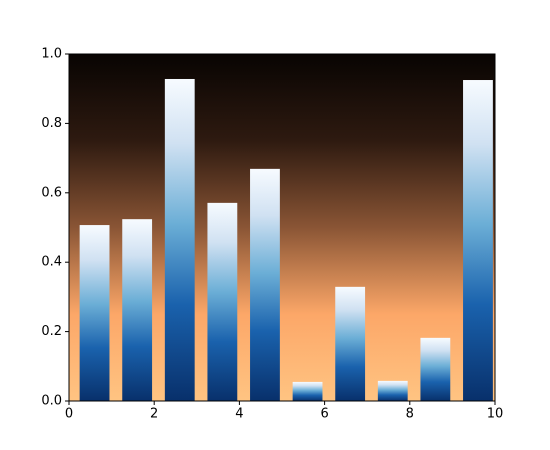  I want to click on x-tick-label: 2, so click(154, 414).